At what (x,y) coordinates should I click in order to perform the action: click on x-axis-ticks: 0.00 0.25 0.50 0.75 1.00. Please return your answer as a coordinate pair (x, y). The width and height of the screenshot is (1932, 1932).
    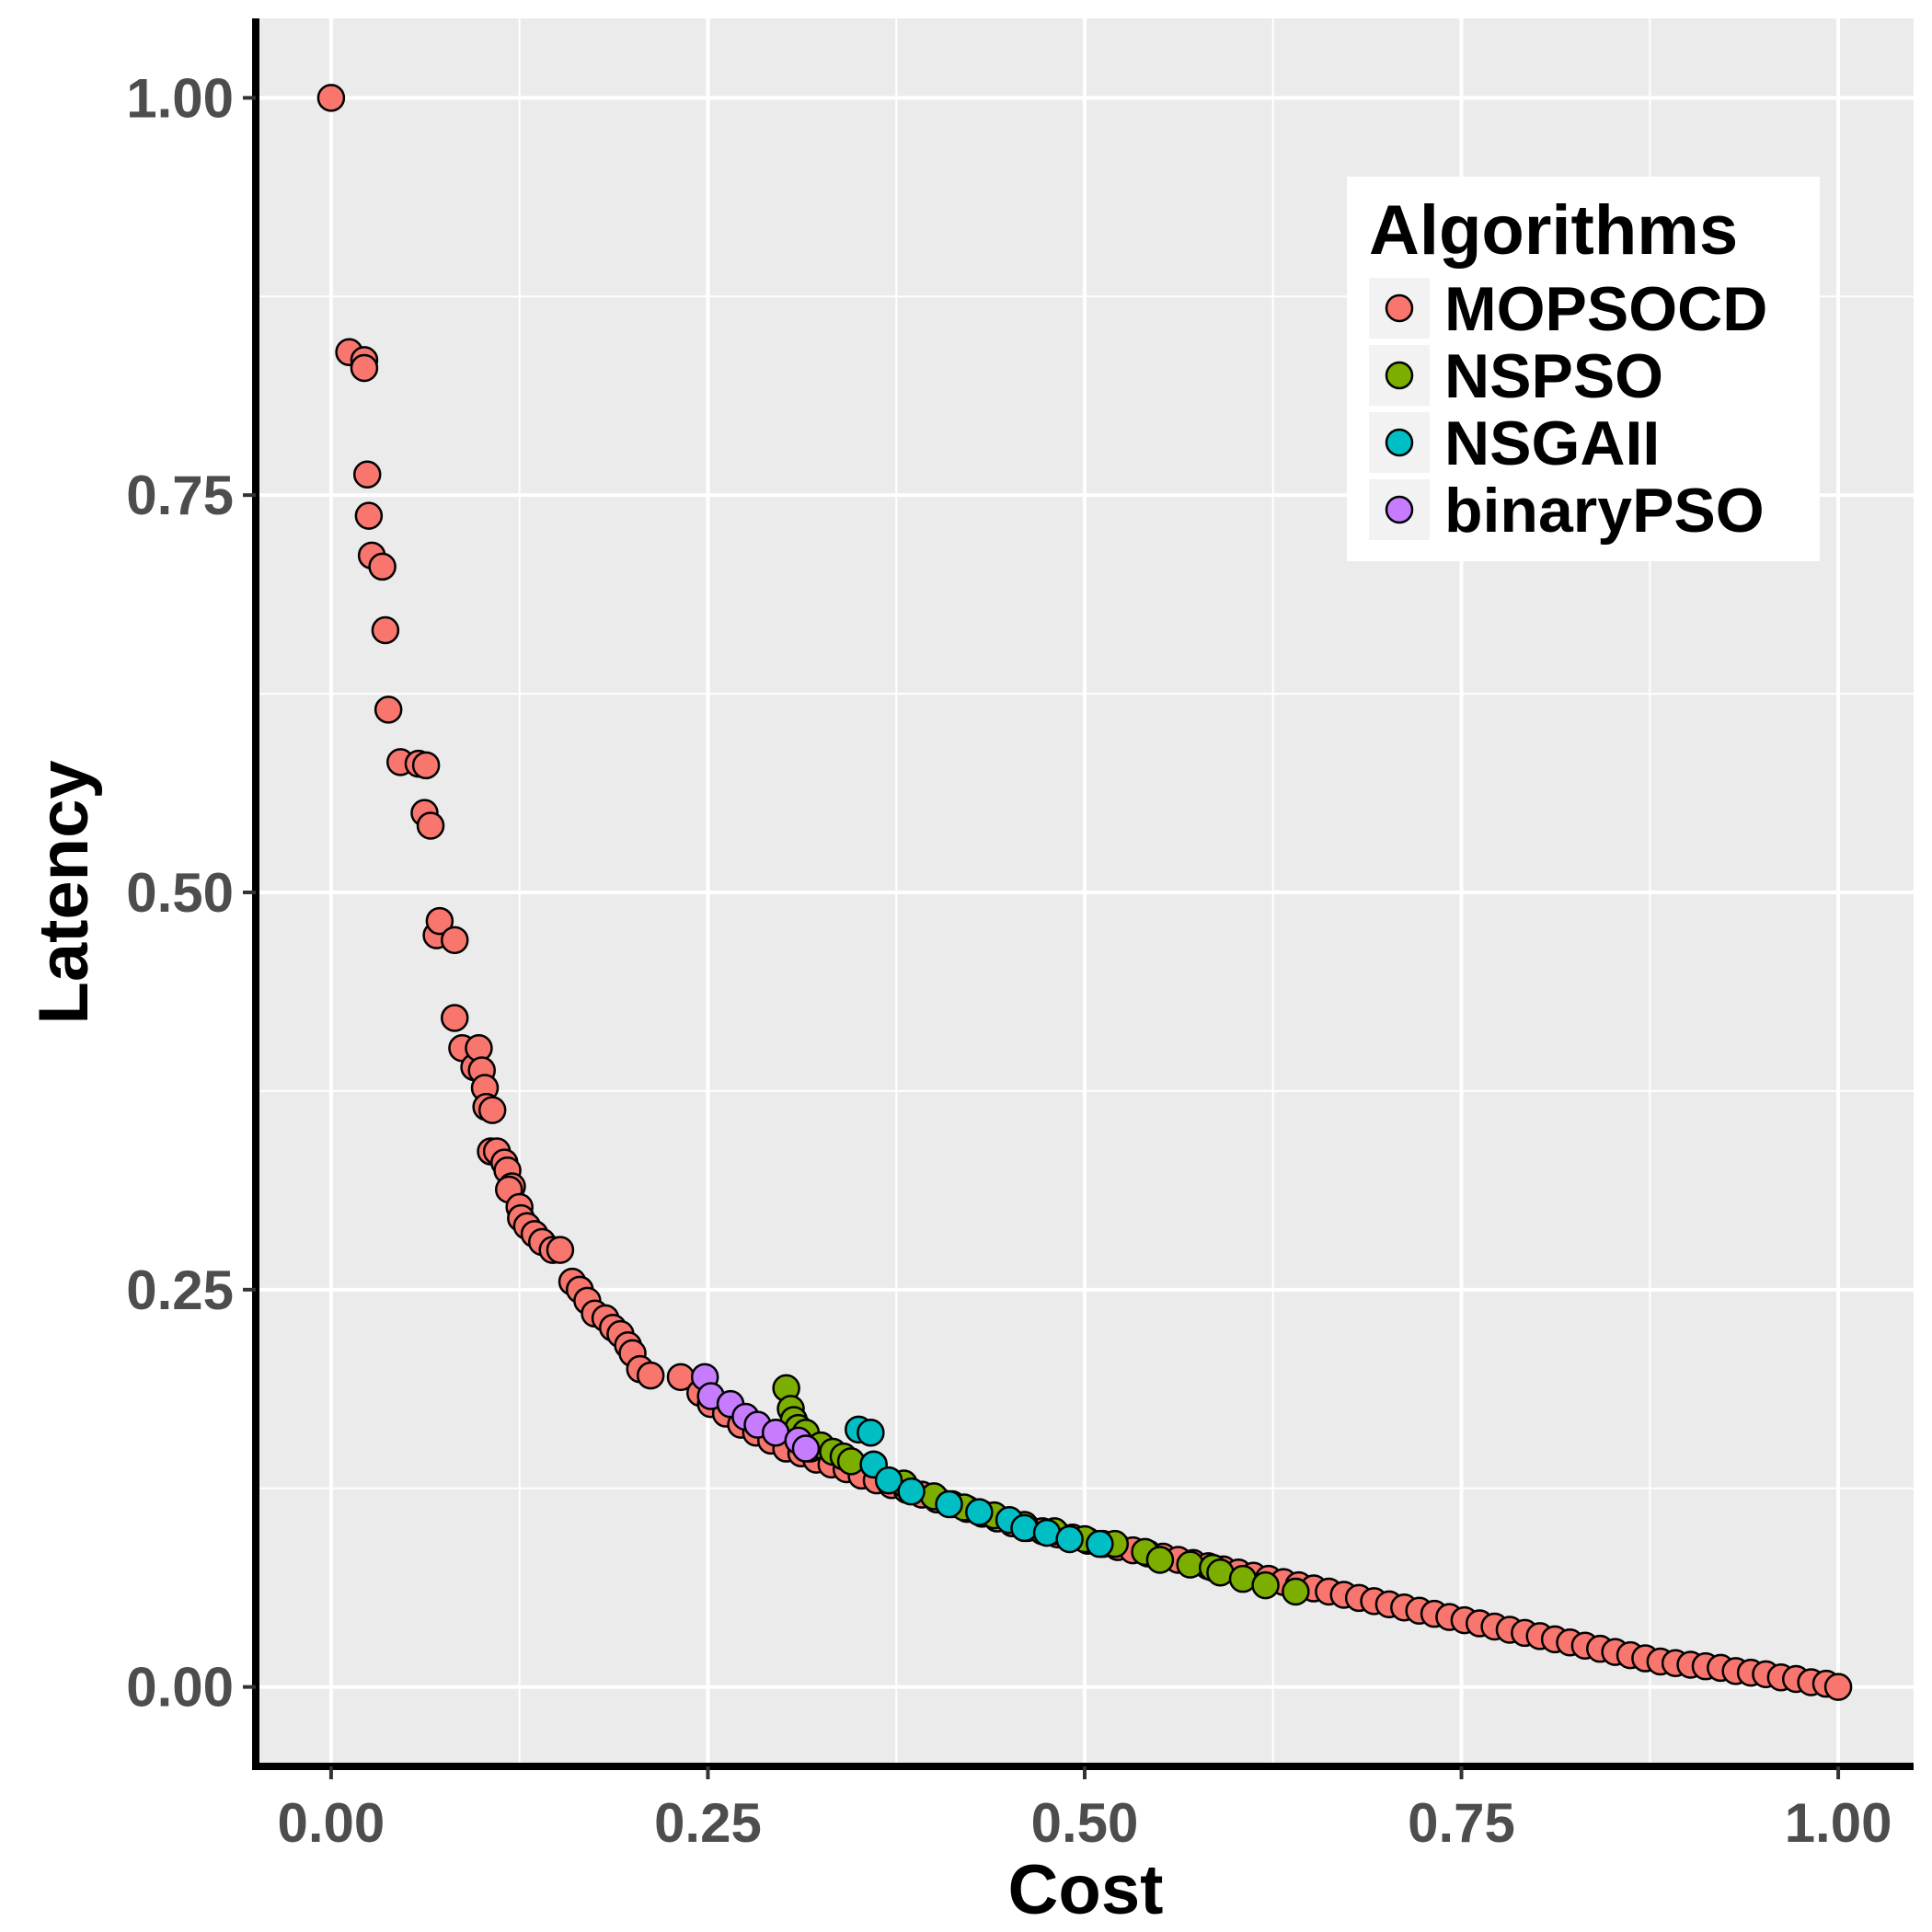
    Looking at the image, I should click on (1085, 1810).